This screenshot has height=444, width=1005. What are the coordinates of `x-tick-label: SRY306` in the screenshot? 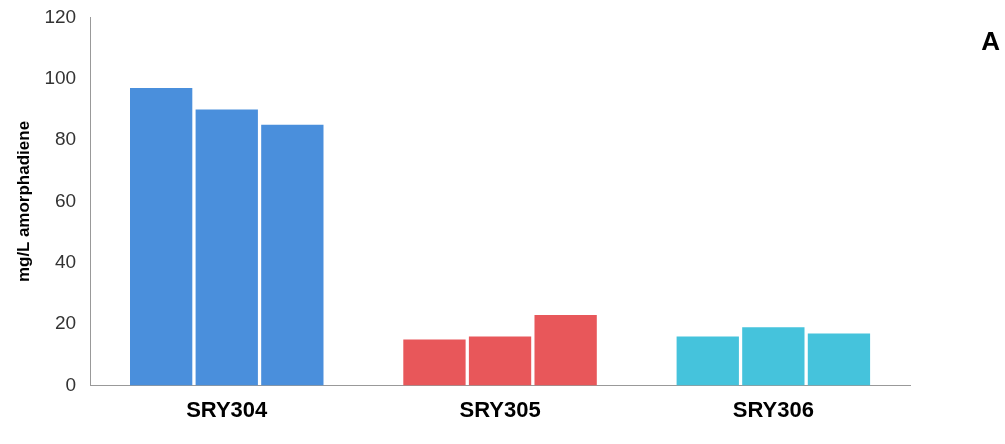 It's located at (773, 409).